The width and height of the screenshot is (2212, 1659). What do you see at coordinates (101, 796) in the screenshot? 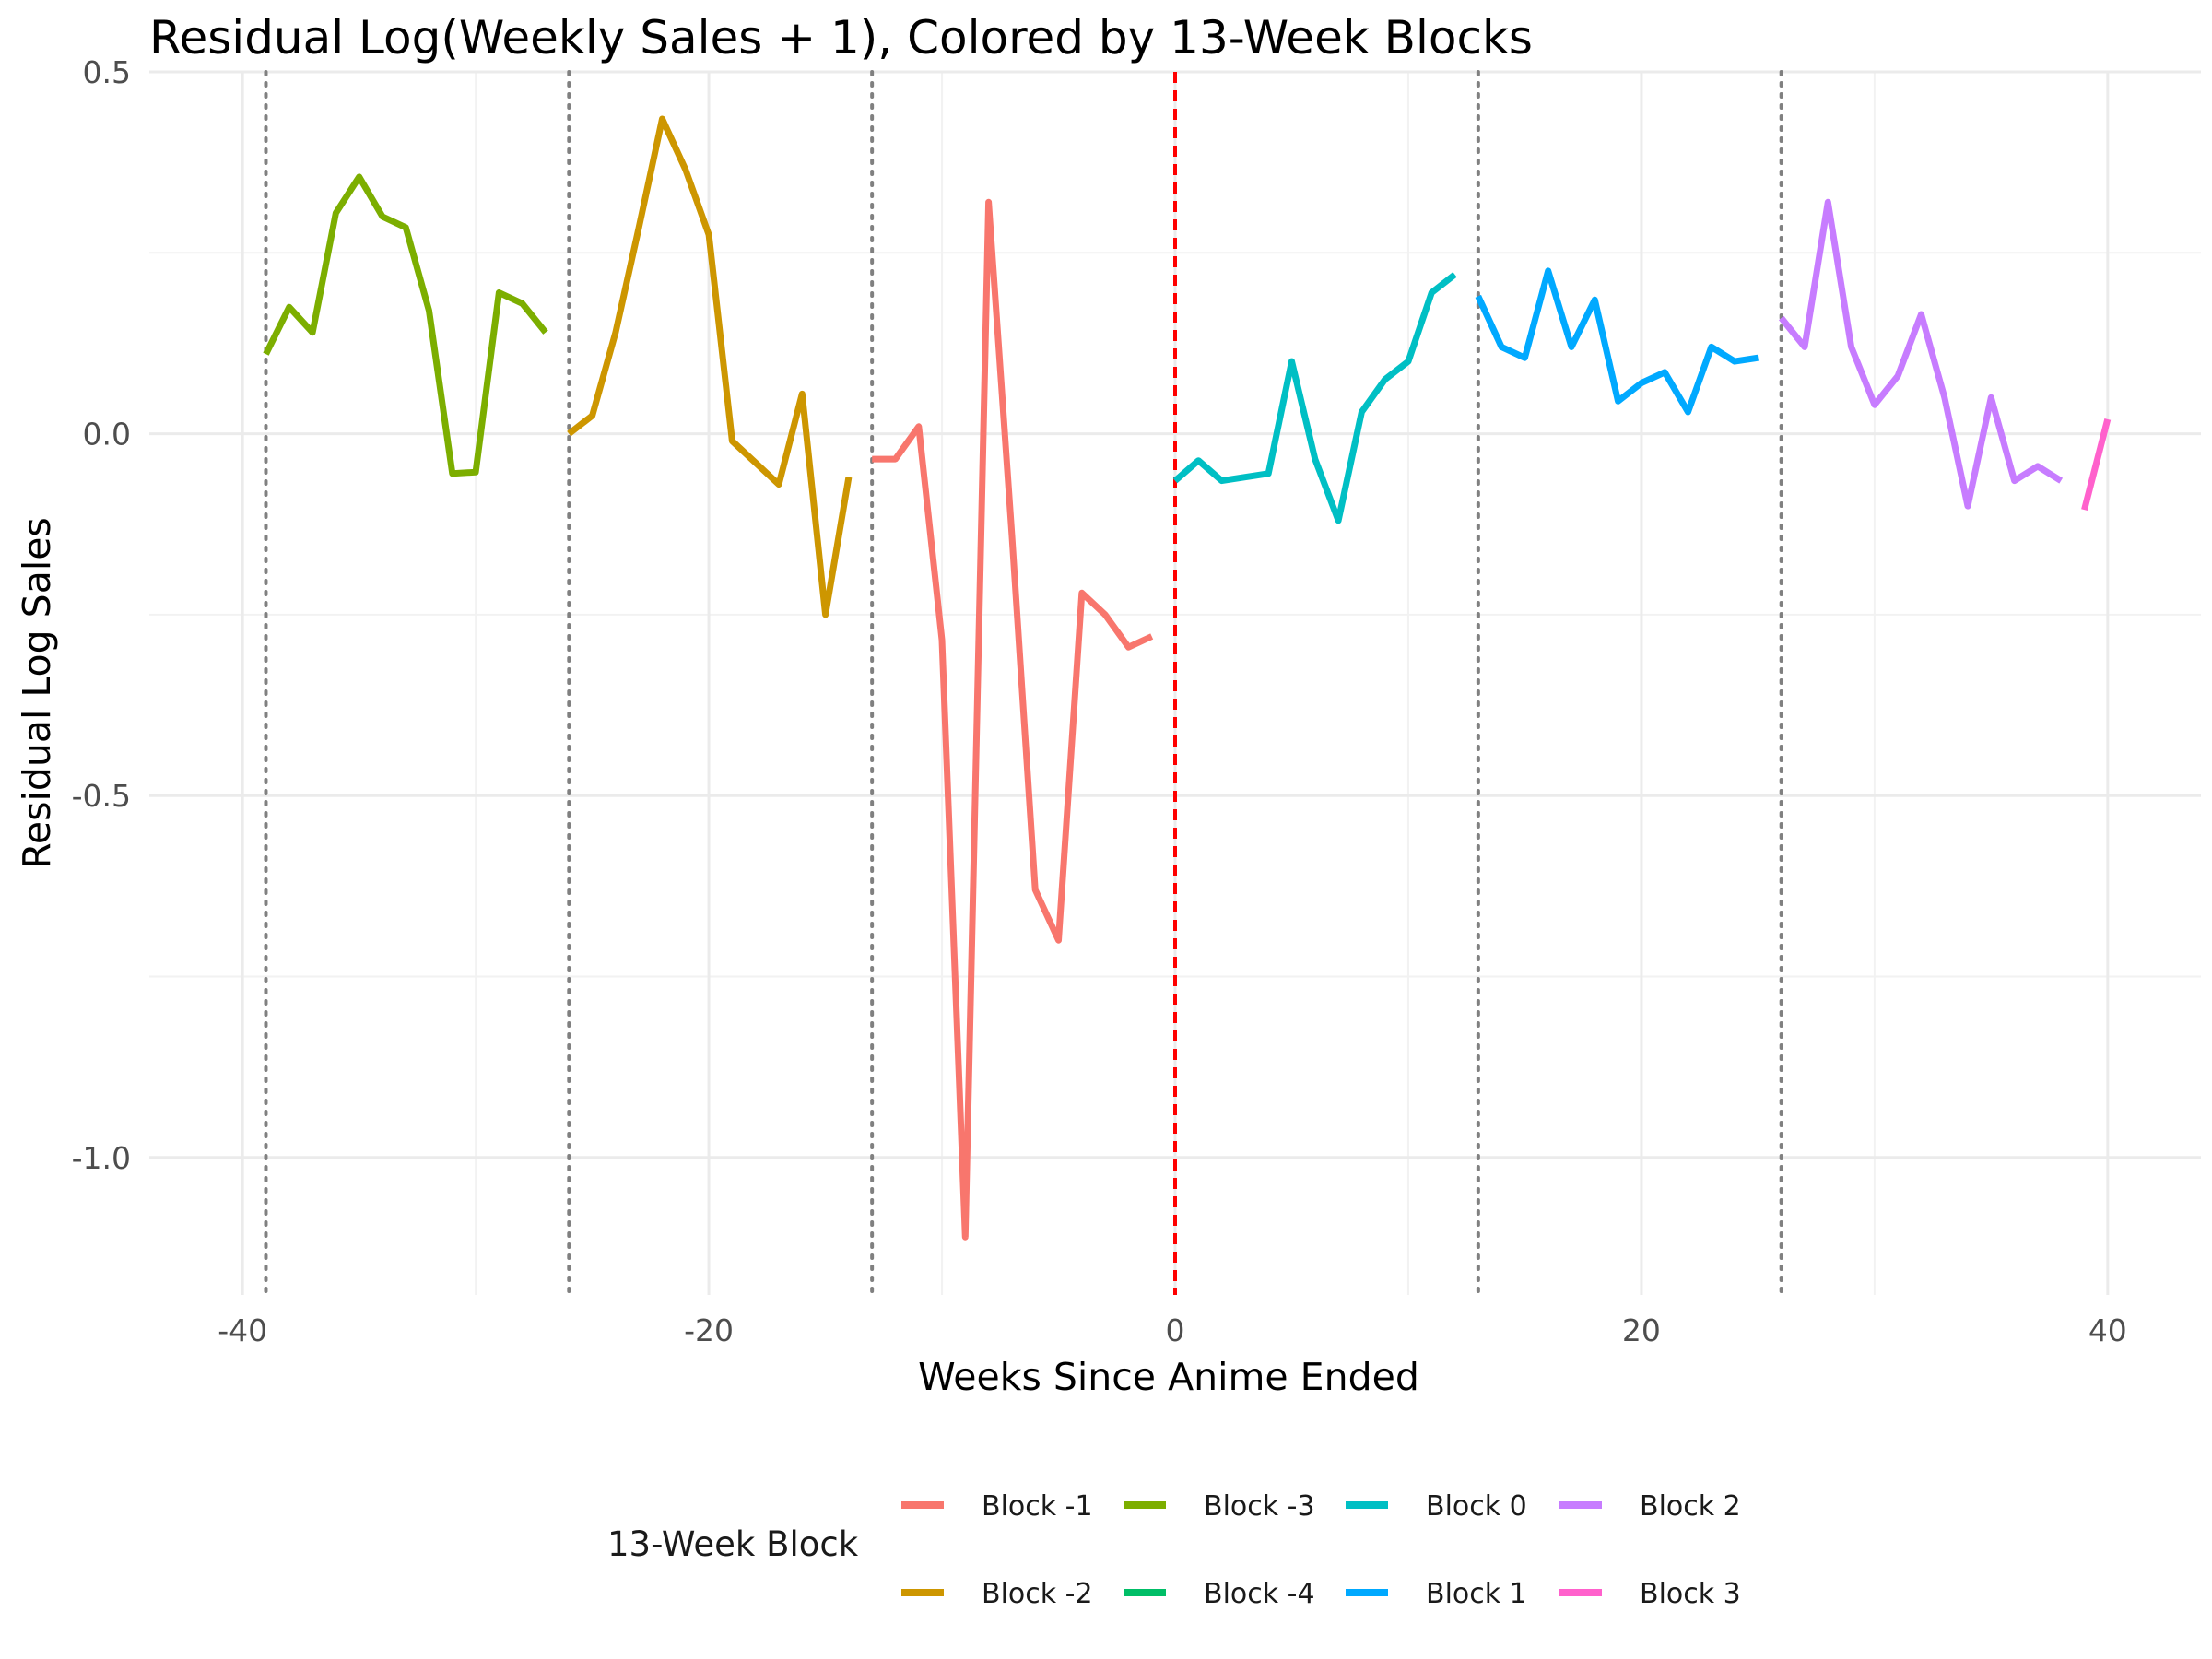
I see `y-tick-label: -0.5` at bounding box center [101, 796].